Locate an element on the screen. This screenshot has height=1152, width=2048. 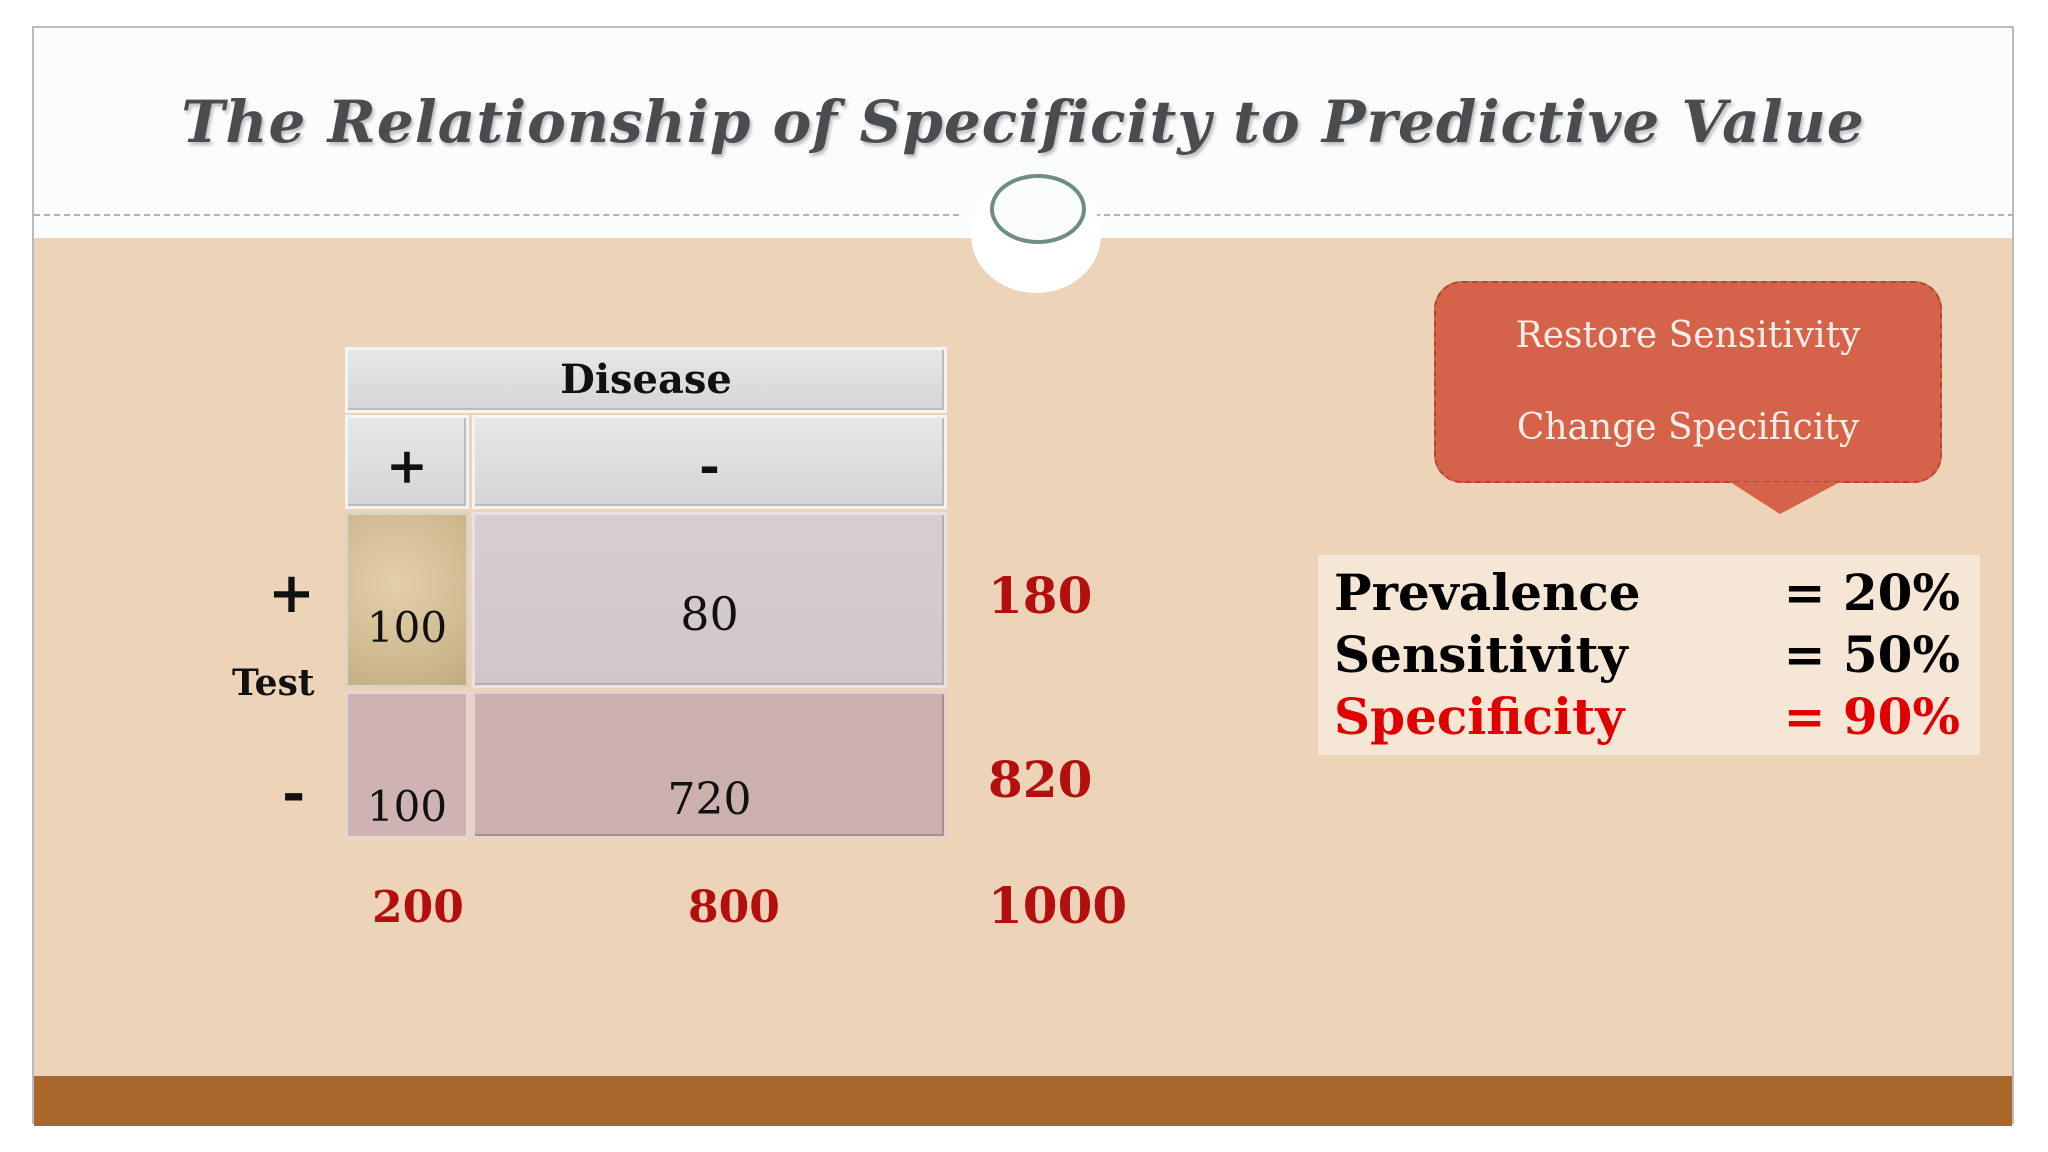
disease-negative-header-cell: - is located at coordinates (709, 462).